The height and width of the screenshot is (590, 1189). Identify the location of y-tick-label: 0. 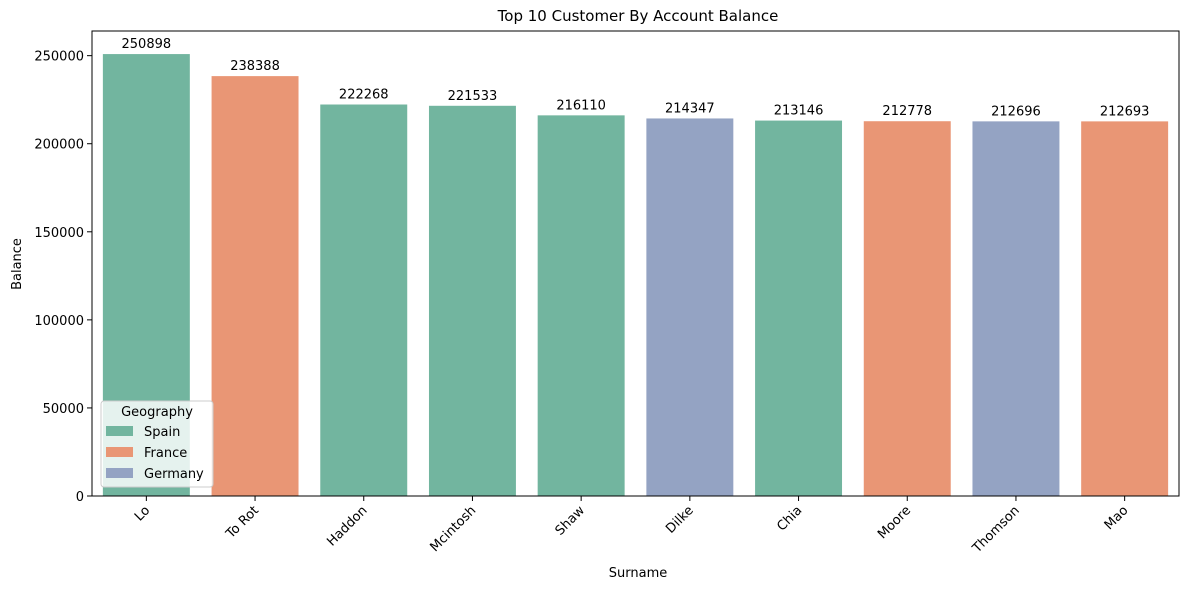
(80, 497).